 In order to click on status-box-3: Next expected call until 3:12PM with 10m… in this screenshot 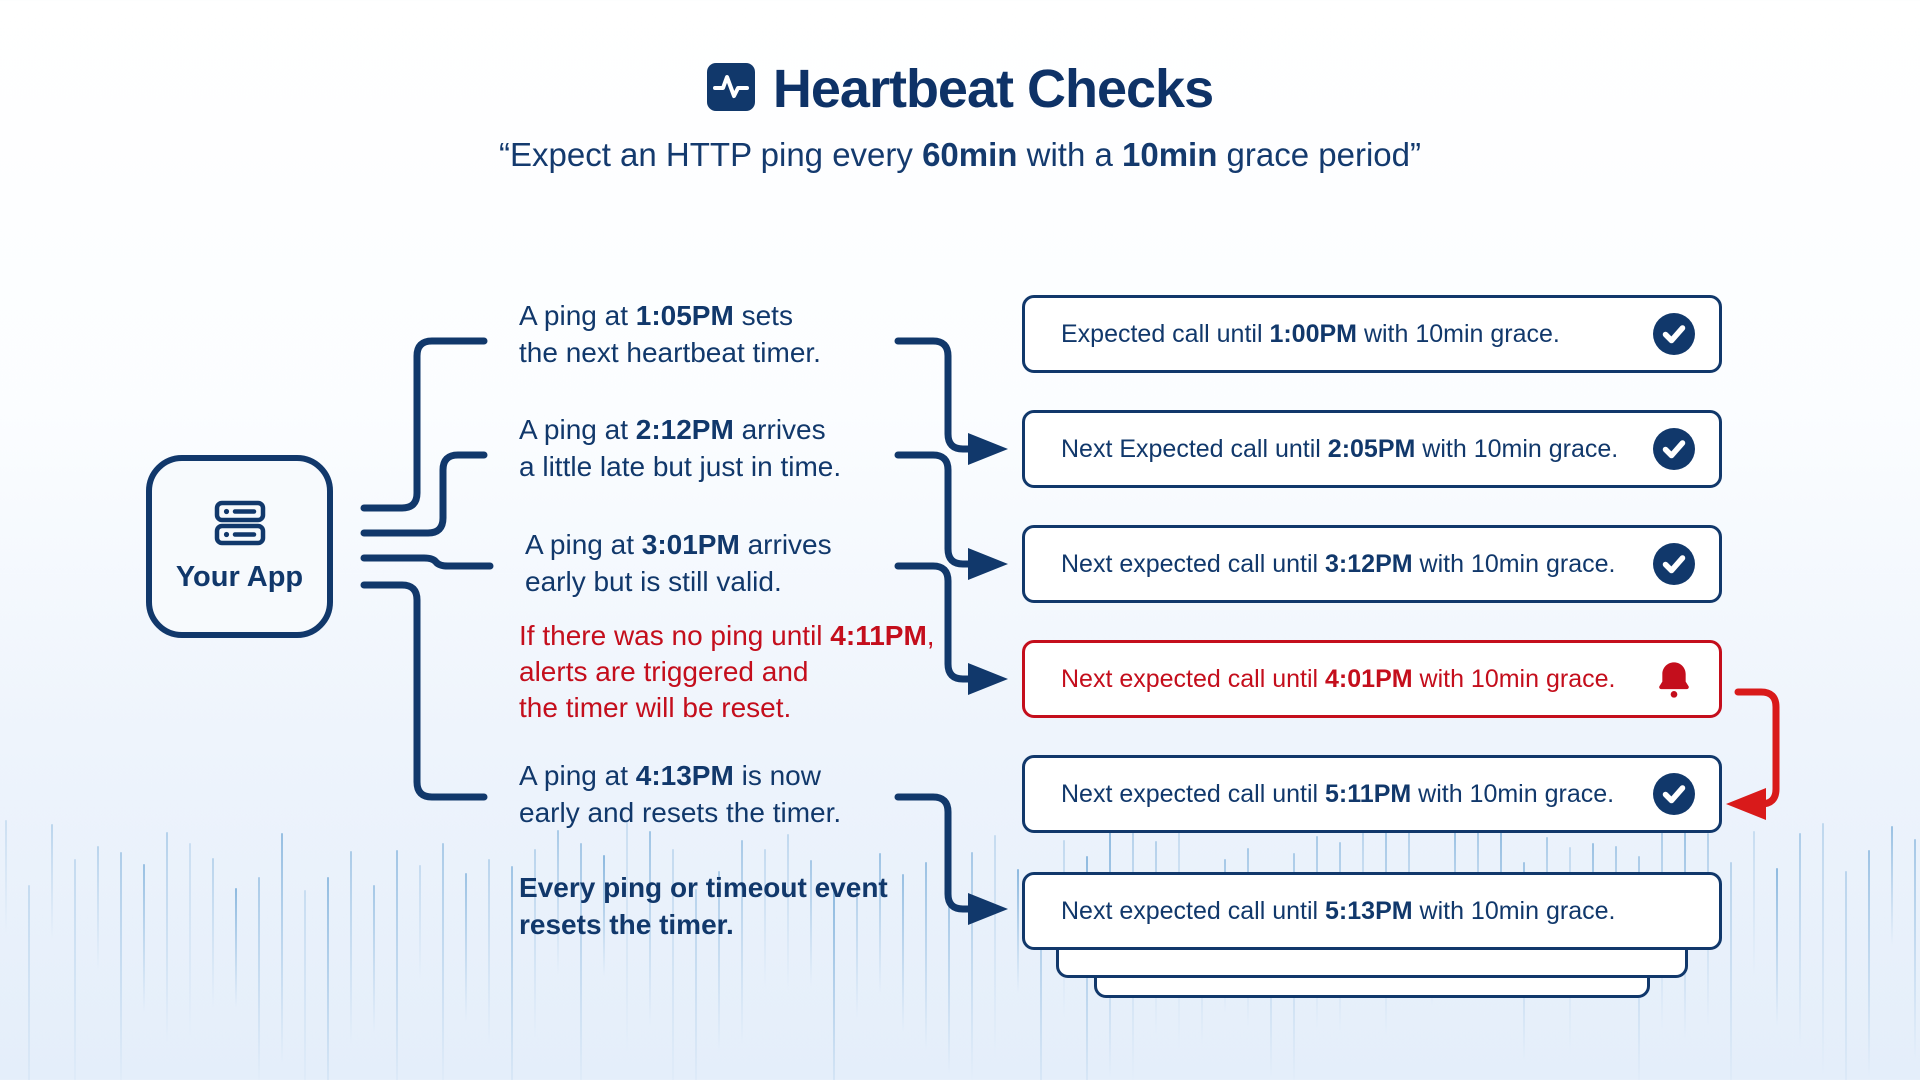, I will do `click(1372, 564)`.